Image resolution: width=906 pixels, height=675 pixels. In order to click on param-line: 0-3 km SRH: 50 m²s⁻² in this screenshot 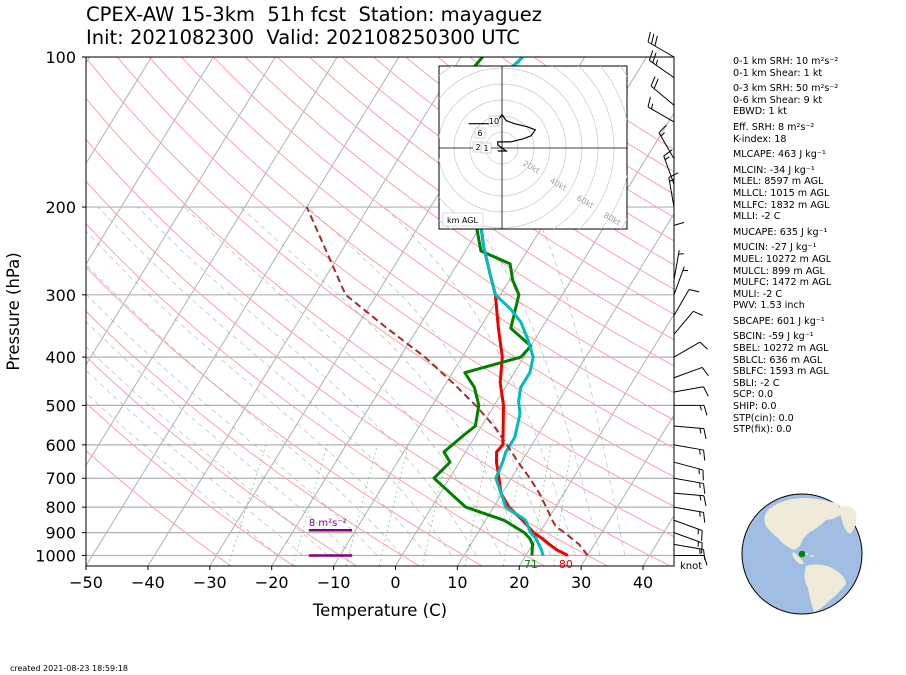, I will do `click(786, 89)`.